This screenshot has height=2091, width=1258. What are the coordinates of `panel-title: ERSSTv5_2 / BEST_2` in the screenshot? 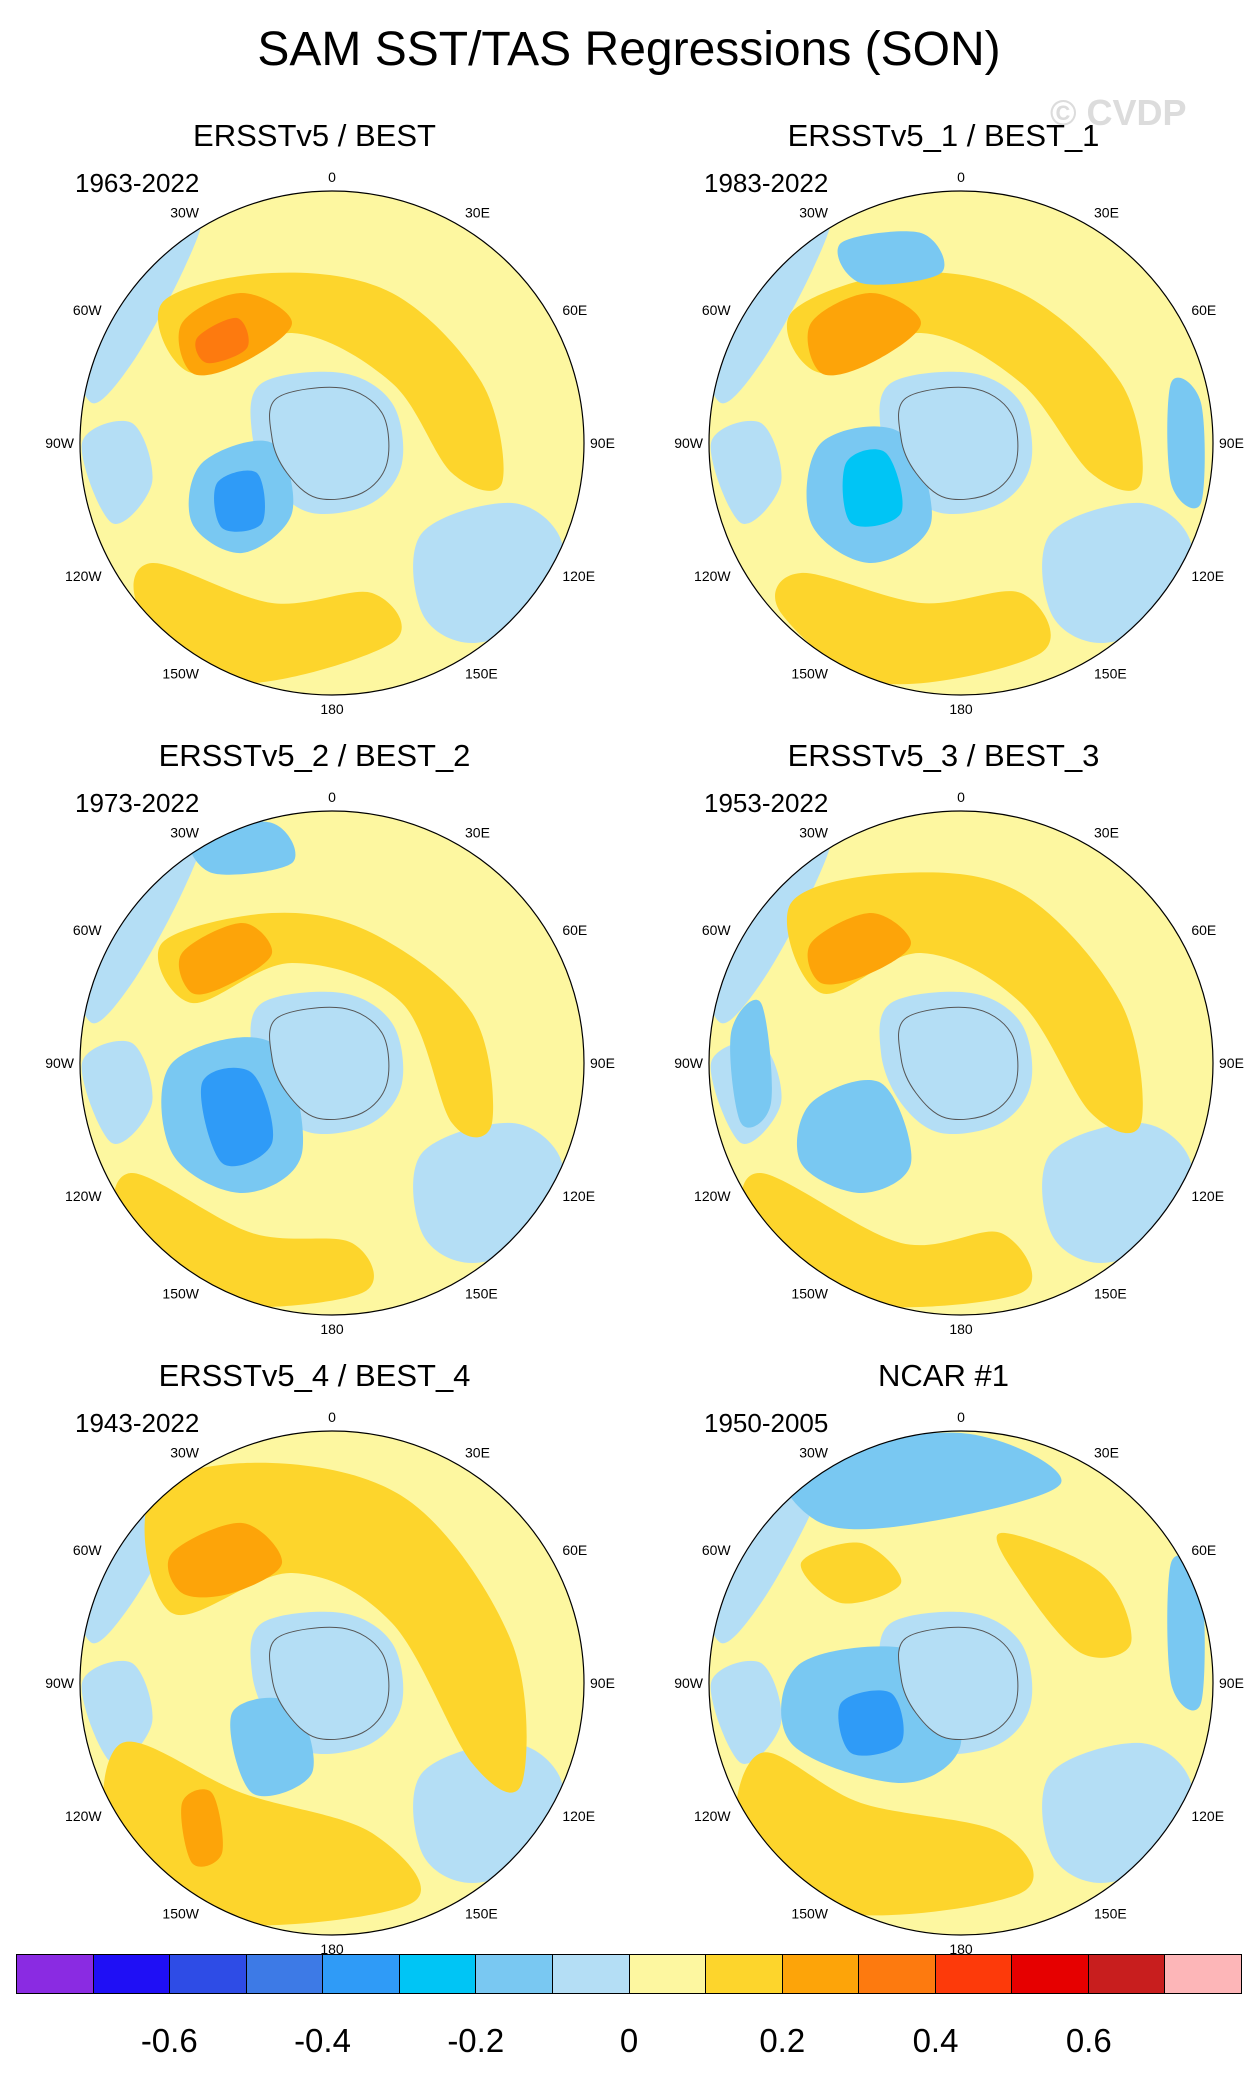 It's located at (314, 755).